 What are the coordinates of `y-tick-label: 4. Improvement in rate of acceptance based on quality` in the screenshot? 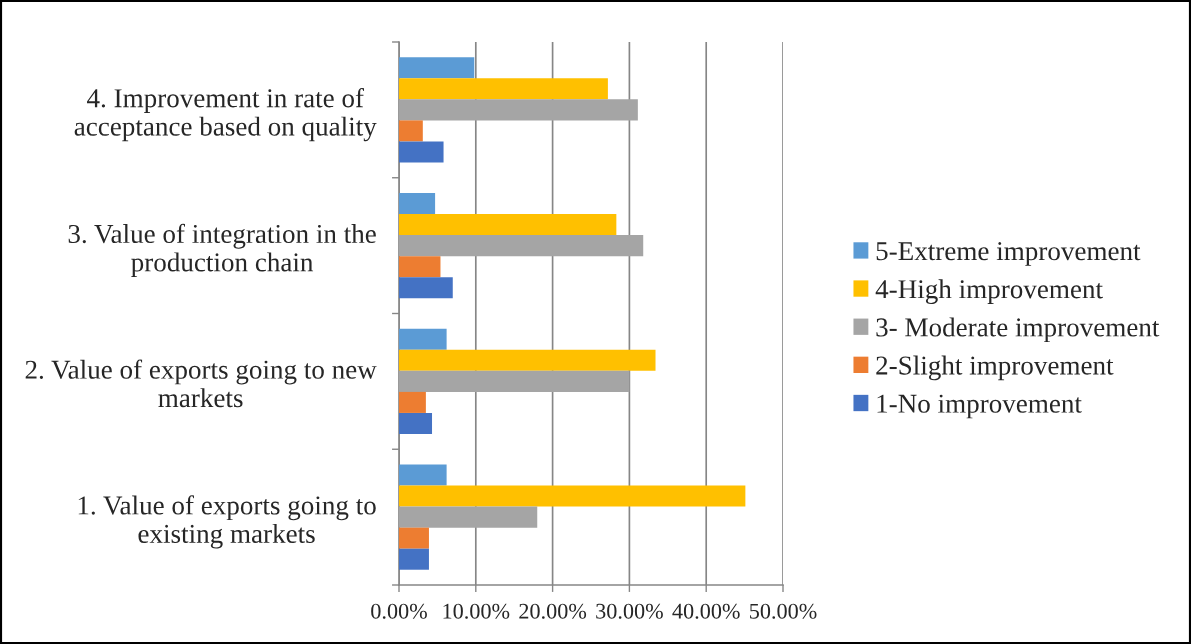 It's located at (225, 115).